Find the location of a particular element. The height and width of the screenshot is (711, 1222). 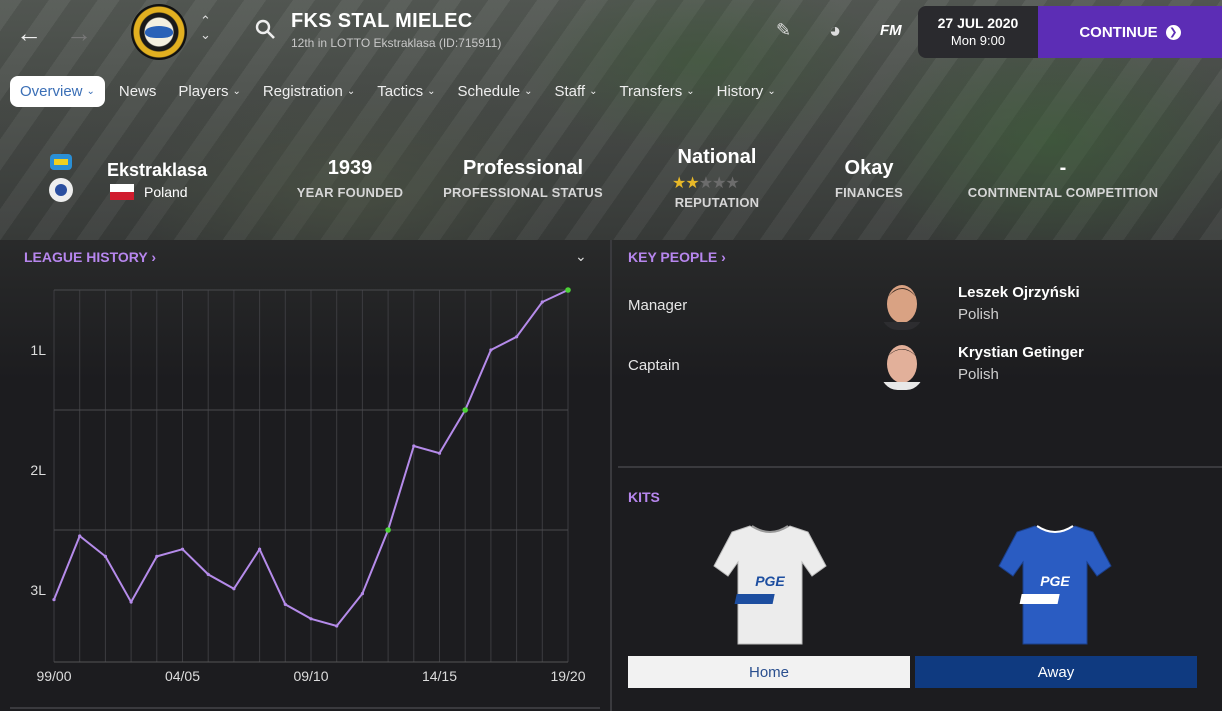

finances-label: FINANCES is located at coordinates (869, 192).